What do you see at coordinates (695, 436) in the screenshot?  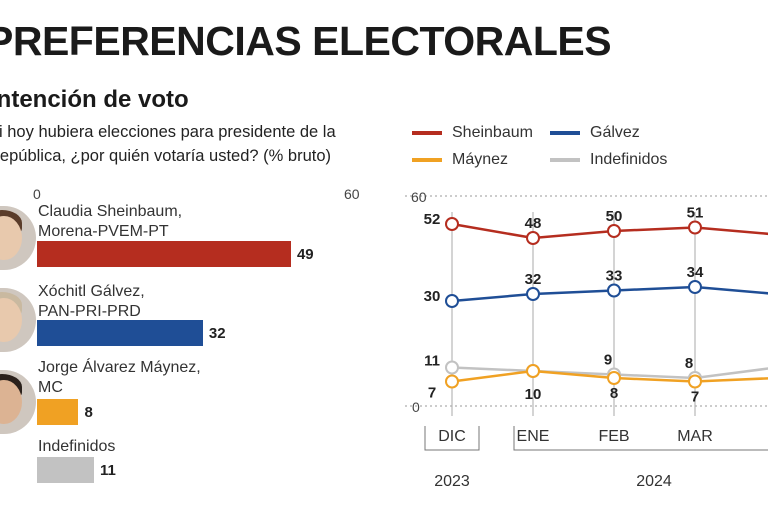 I see `x-label-mar: MAR` at bounding box center [695, 436].